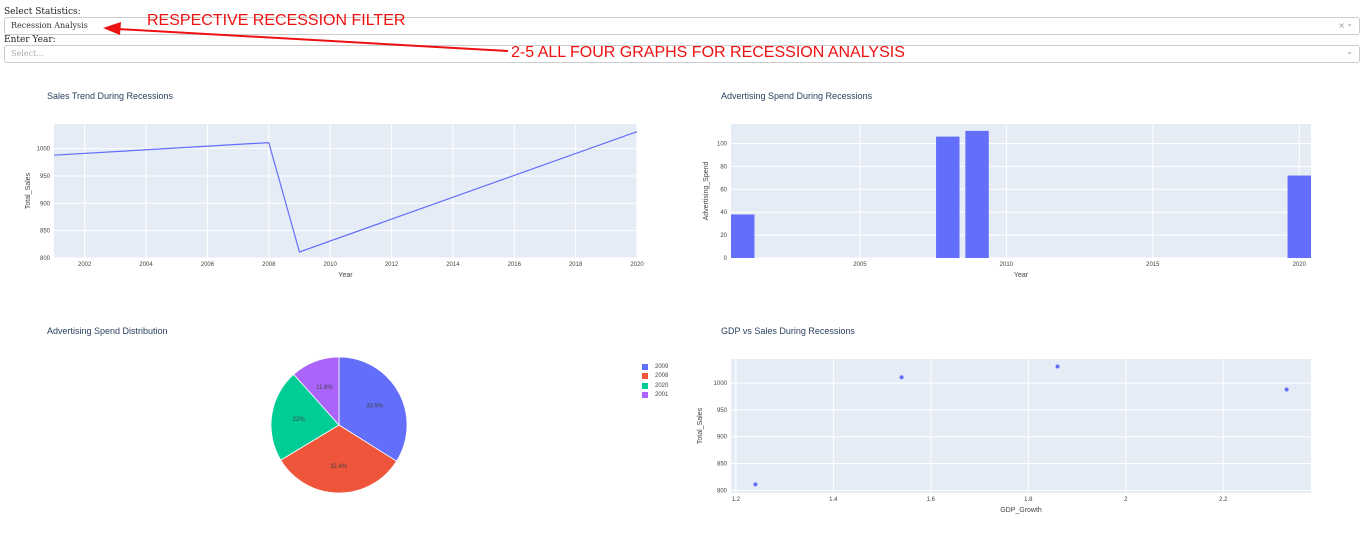  What do you see at coordinates (392, 265) in the screenshot?
I see `x-tick-label: 2012` at bounding box center [392, 265].